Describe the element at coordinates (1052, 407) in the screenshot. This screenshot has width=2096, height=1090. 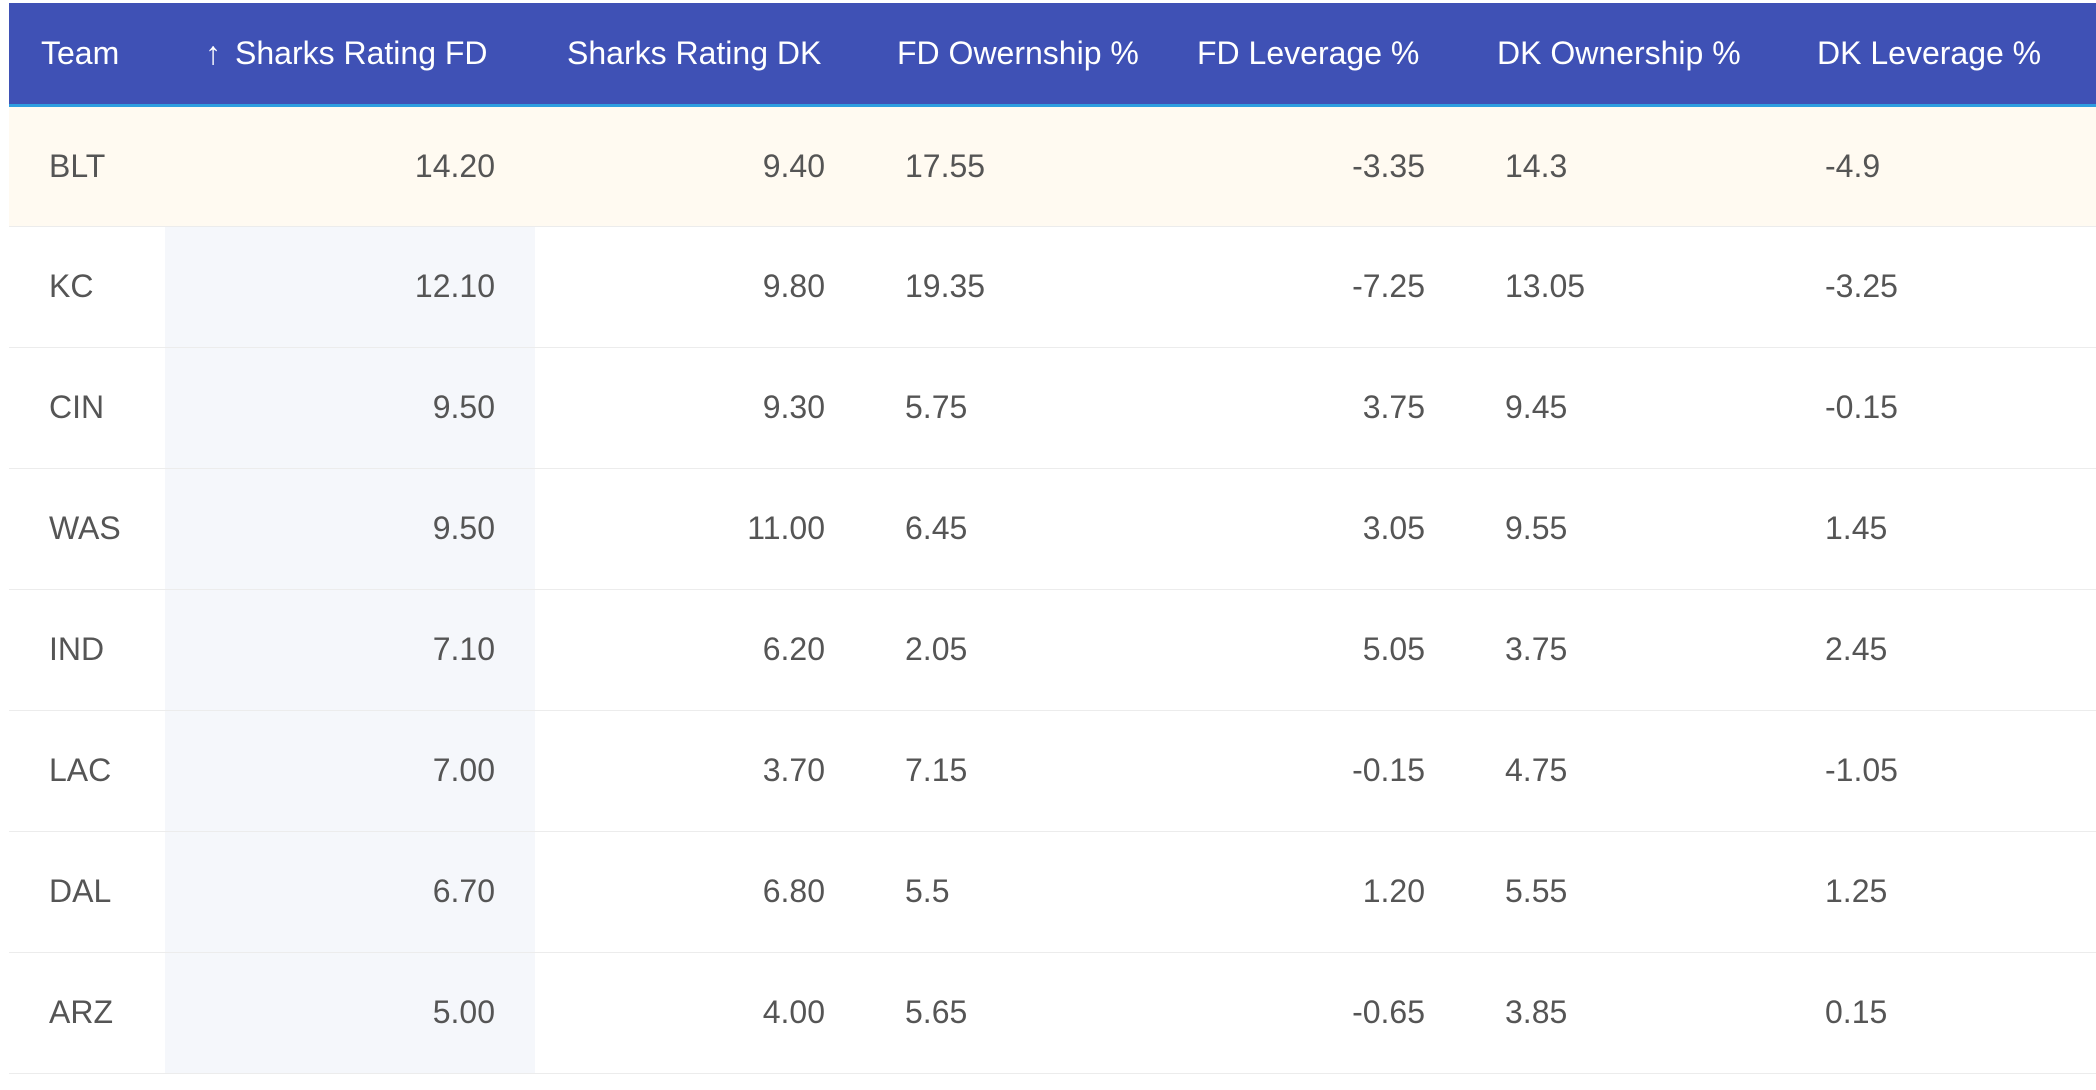
I see `table-row: CIN 9.50 9.30 5.75 3.75 9.45 -0.15` at that location.